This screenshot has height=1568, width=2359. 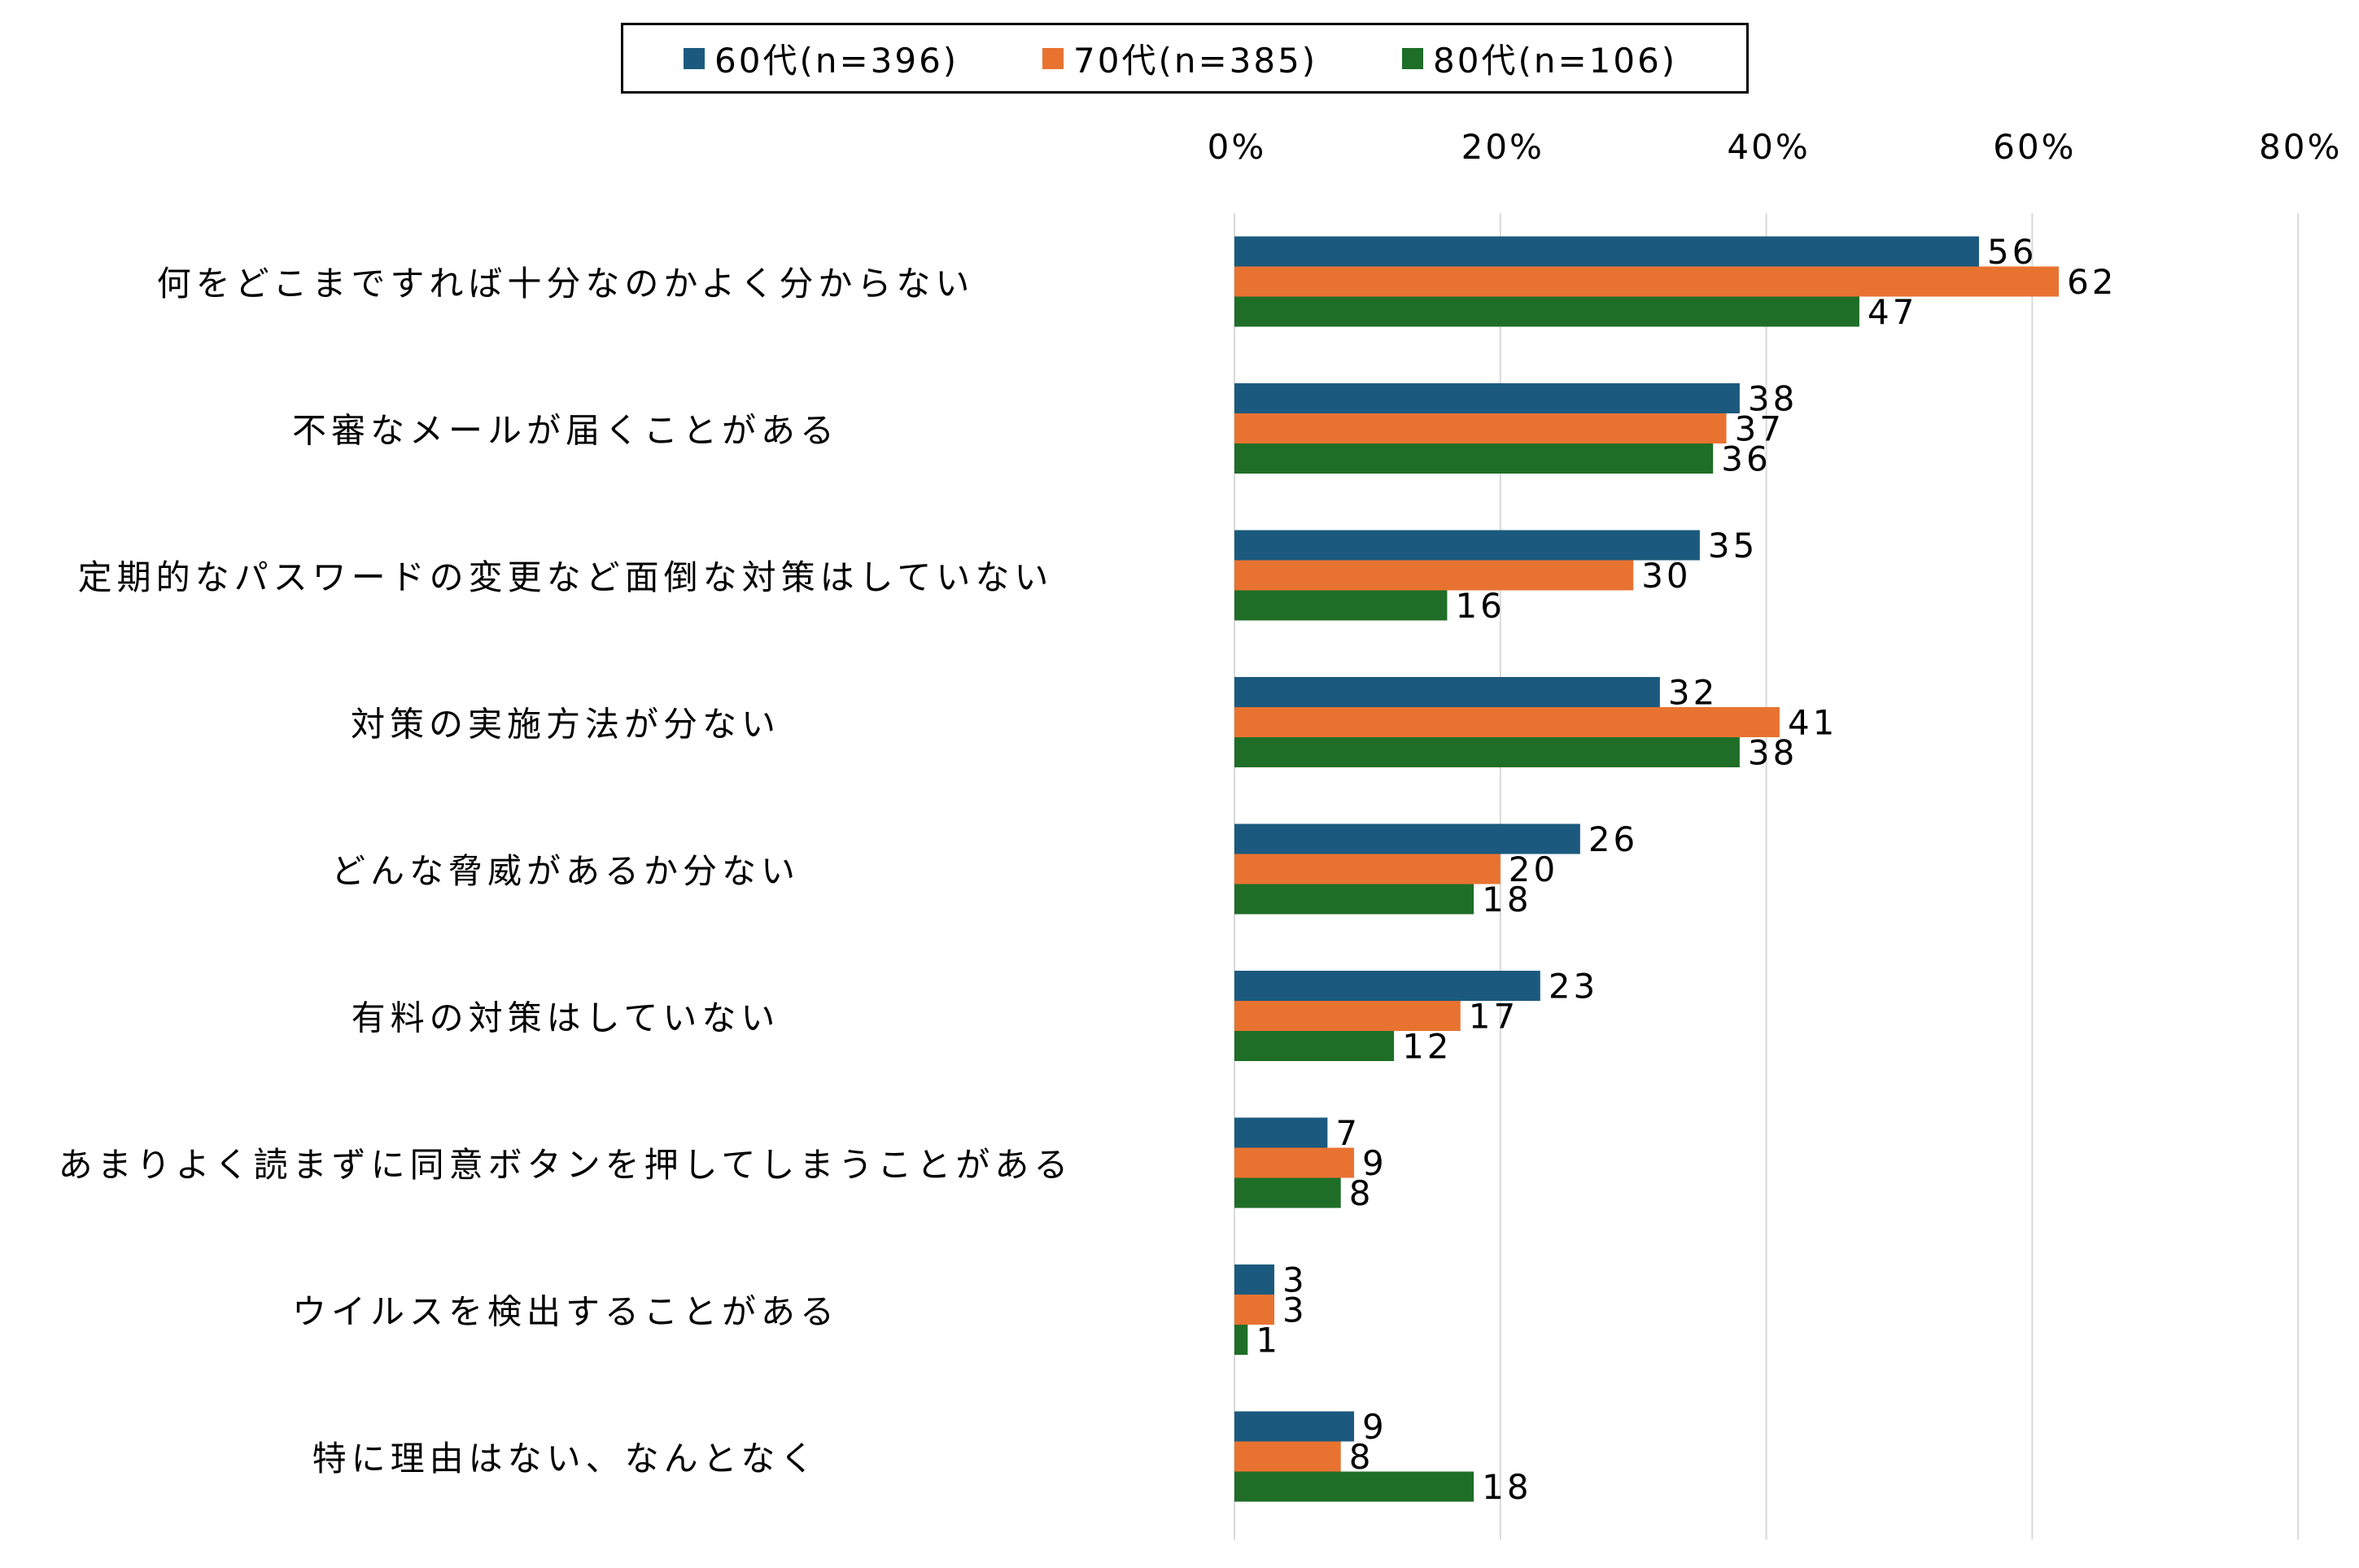 What do you see at coordinates (1237, 147) in the screenshot?
I see `x-tick-label-0: 0%` at bounding box center [1237, 147].